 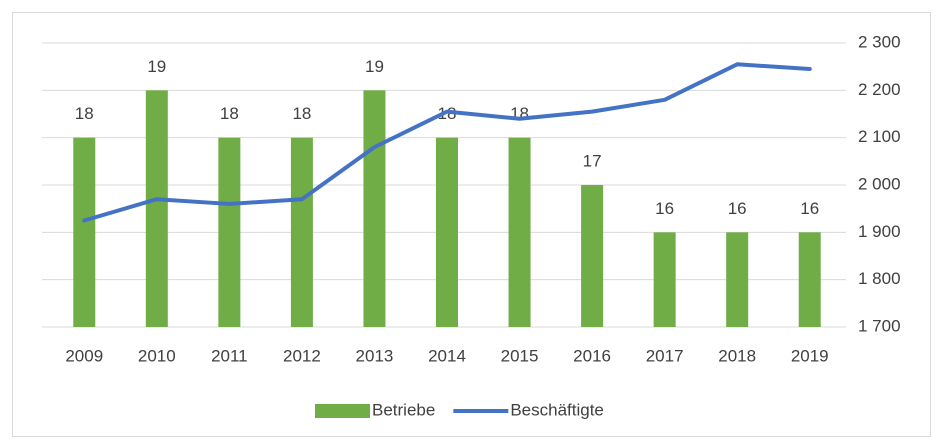 I want to click on x-tick-label: 2009, so click(x=84, y=355).